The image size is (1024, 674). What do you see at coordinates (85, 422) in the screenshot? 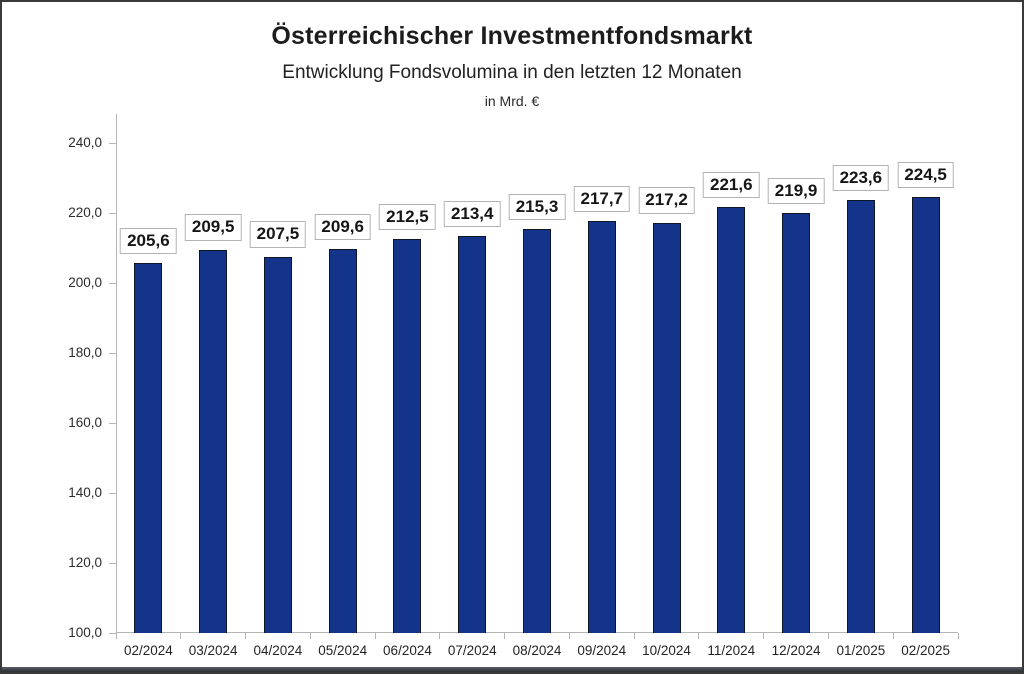
I see `y-tick-label: 160,0` at bounding box center [85, 422].